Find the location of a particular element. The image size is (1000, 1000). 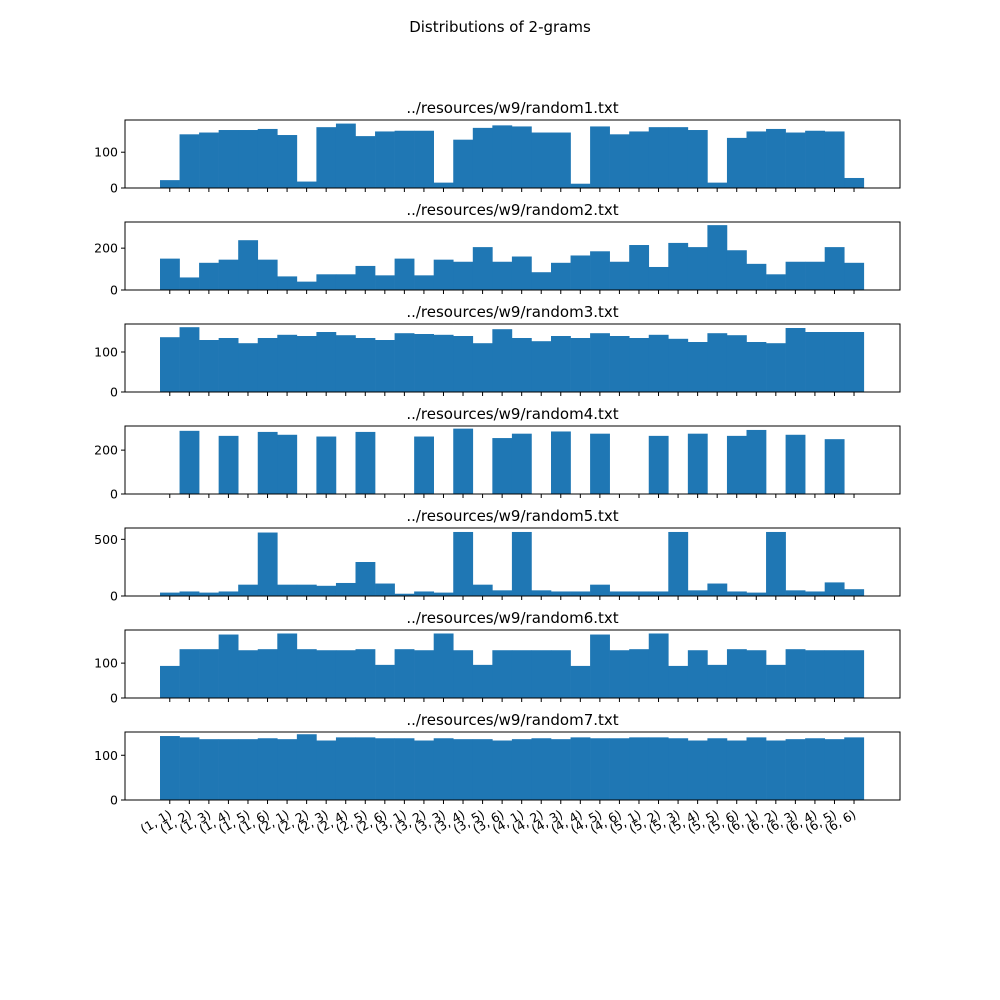

subplot-4: ../resources/w9/random4.txt 0 200 is located at coordinates (497, 453).